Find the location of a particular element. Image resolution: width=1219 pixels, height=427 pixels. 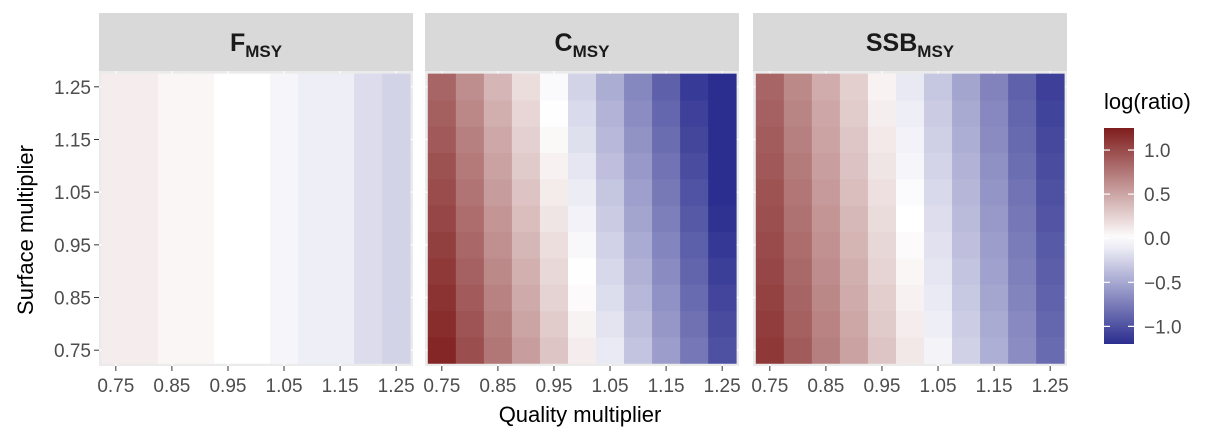

strip-background is located at coordinates (582, 42).